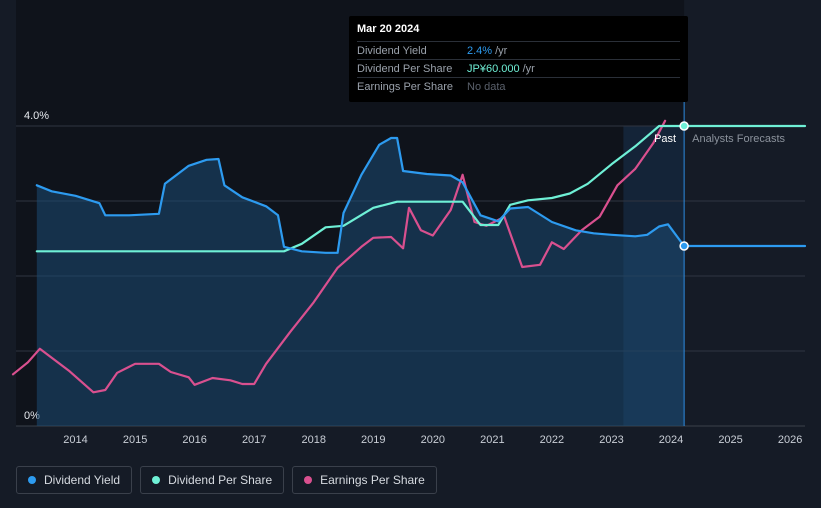  I want to click on tooltip-row-dividend-yield: Dividend Yield 2.4% /yr, so click(518, 51).